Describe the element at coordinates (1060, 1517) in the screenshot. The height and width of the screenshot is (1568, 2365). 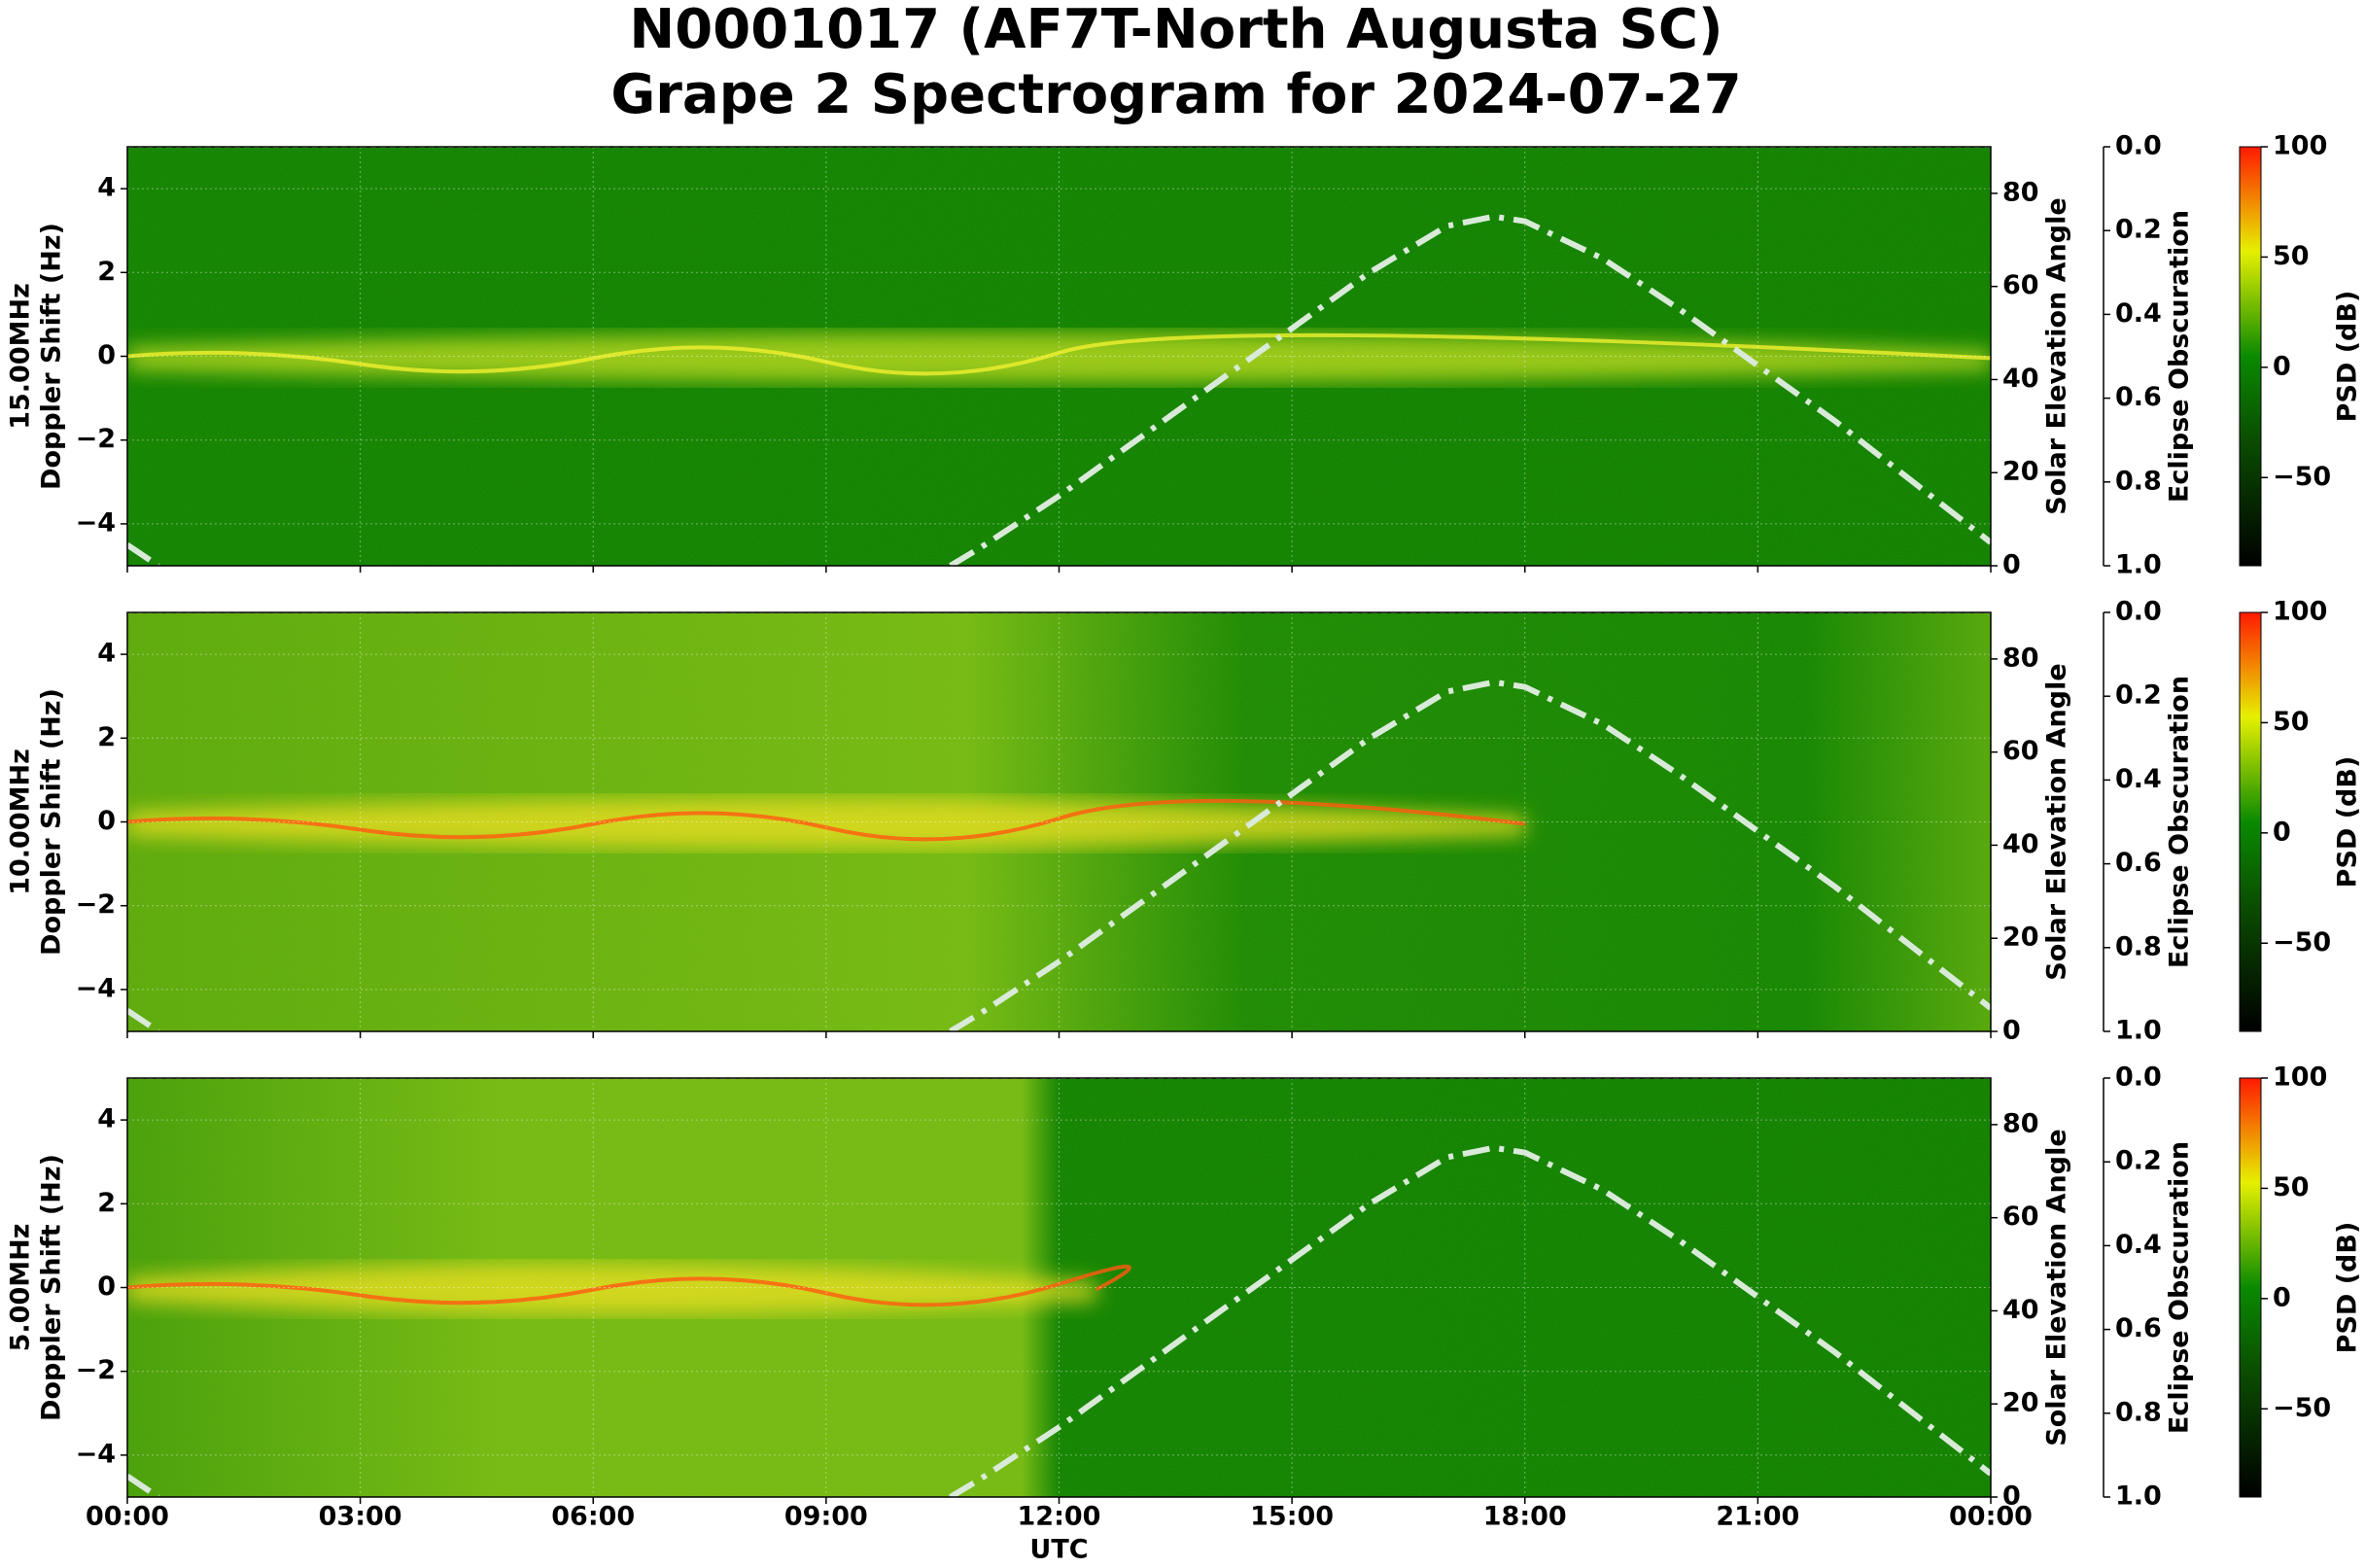
I see `x-tick-label: 12:00` at that location.